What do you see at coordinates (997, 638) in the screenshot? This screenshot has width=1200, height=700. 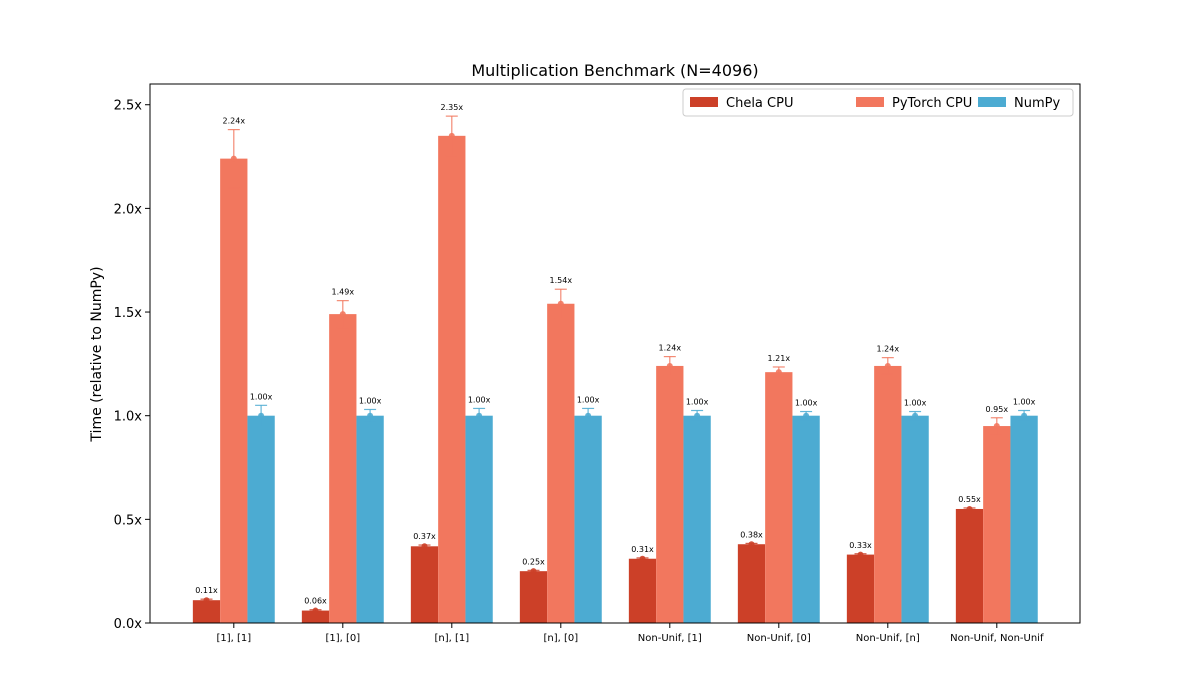 I see `x-tick-label: Non-Unif, Non-Unif` at bounding box center [997, 638].